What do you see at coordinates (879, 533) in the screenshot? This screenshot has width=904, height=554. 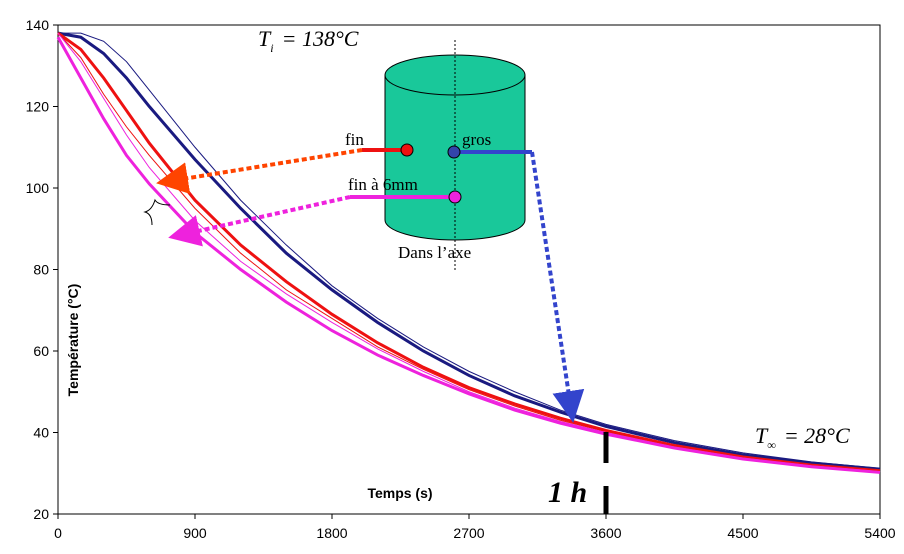 I see `x-tick-label: 5400` at bounding box center [879, 533].